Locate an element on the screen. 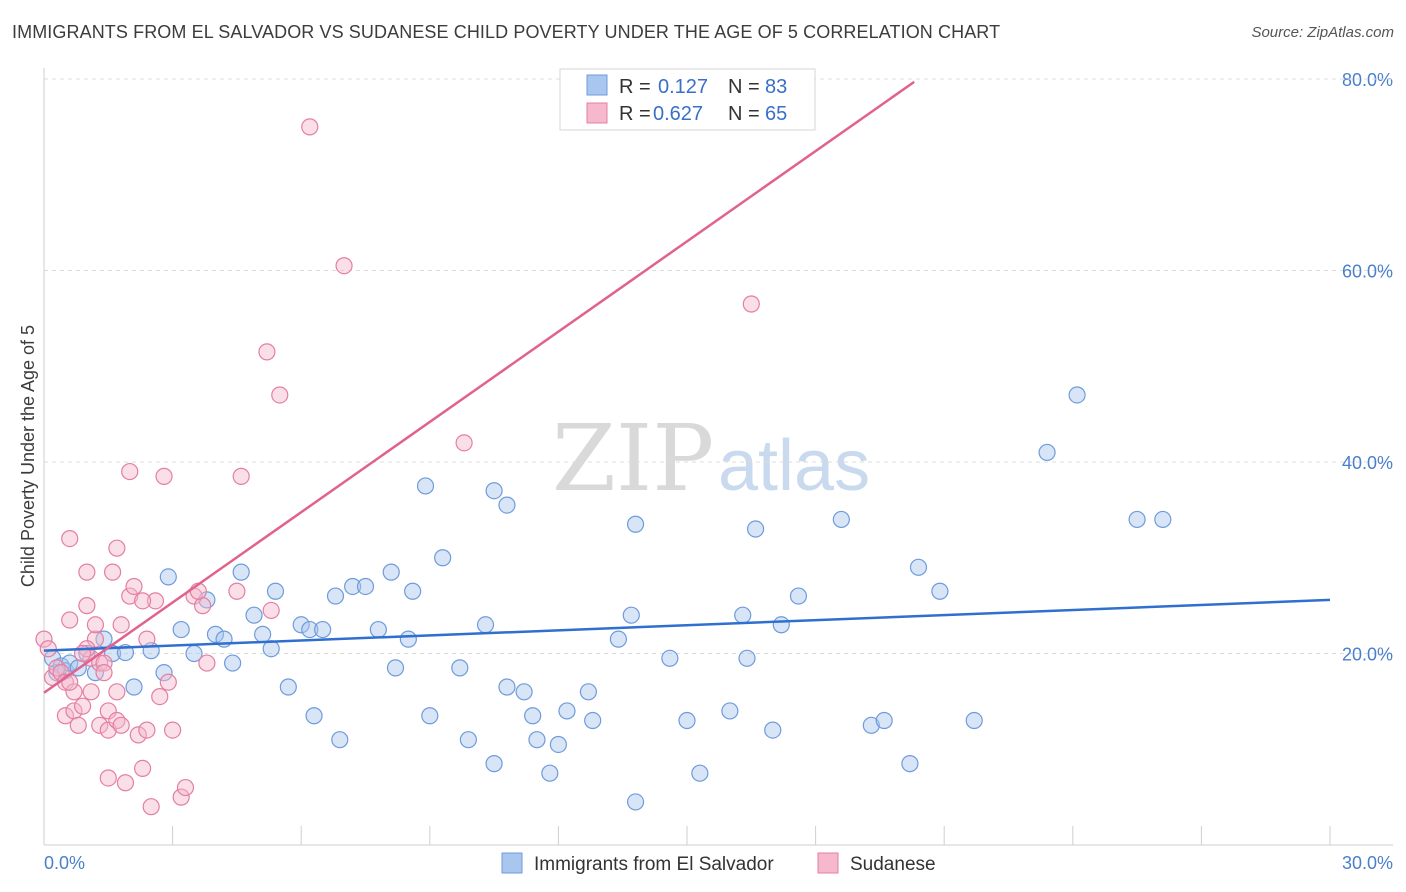 This screenshot has height=892, width=1406. watermark-zip: ZIP is located at coordinates (633, 458).